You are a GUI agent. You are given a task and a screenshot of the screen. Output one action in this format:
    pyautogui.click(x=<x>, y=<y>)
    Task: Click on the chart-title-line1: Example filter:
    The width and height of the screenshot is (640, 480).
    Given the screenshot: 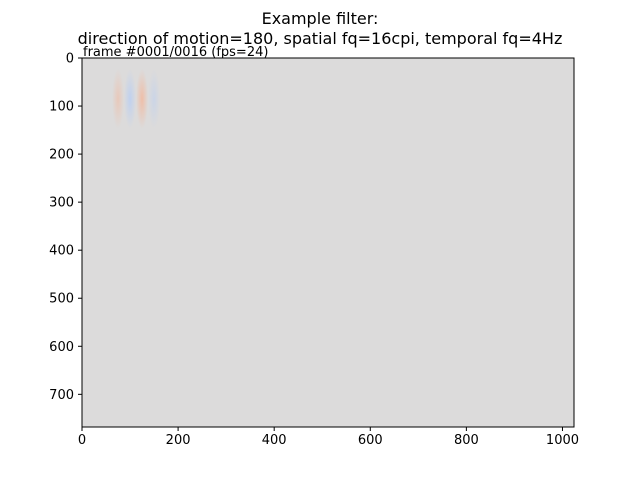 What is the action you would take?
    pyautogui.click(x=320, y=18)
    